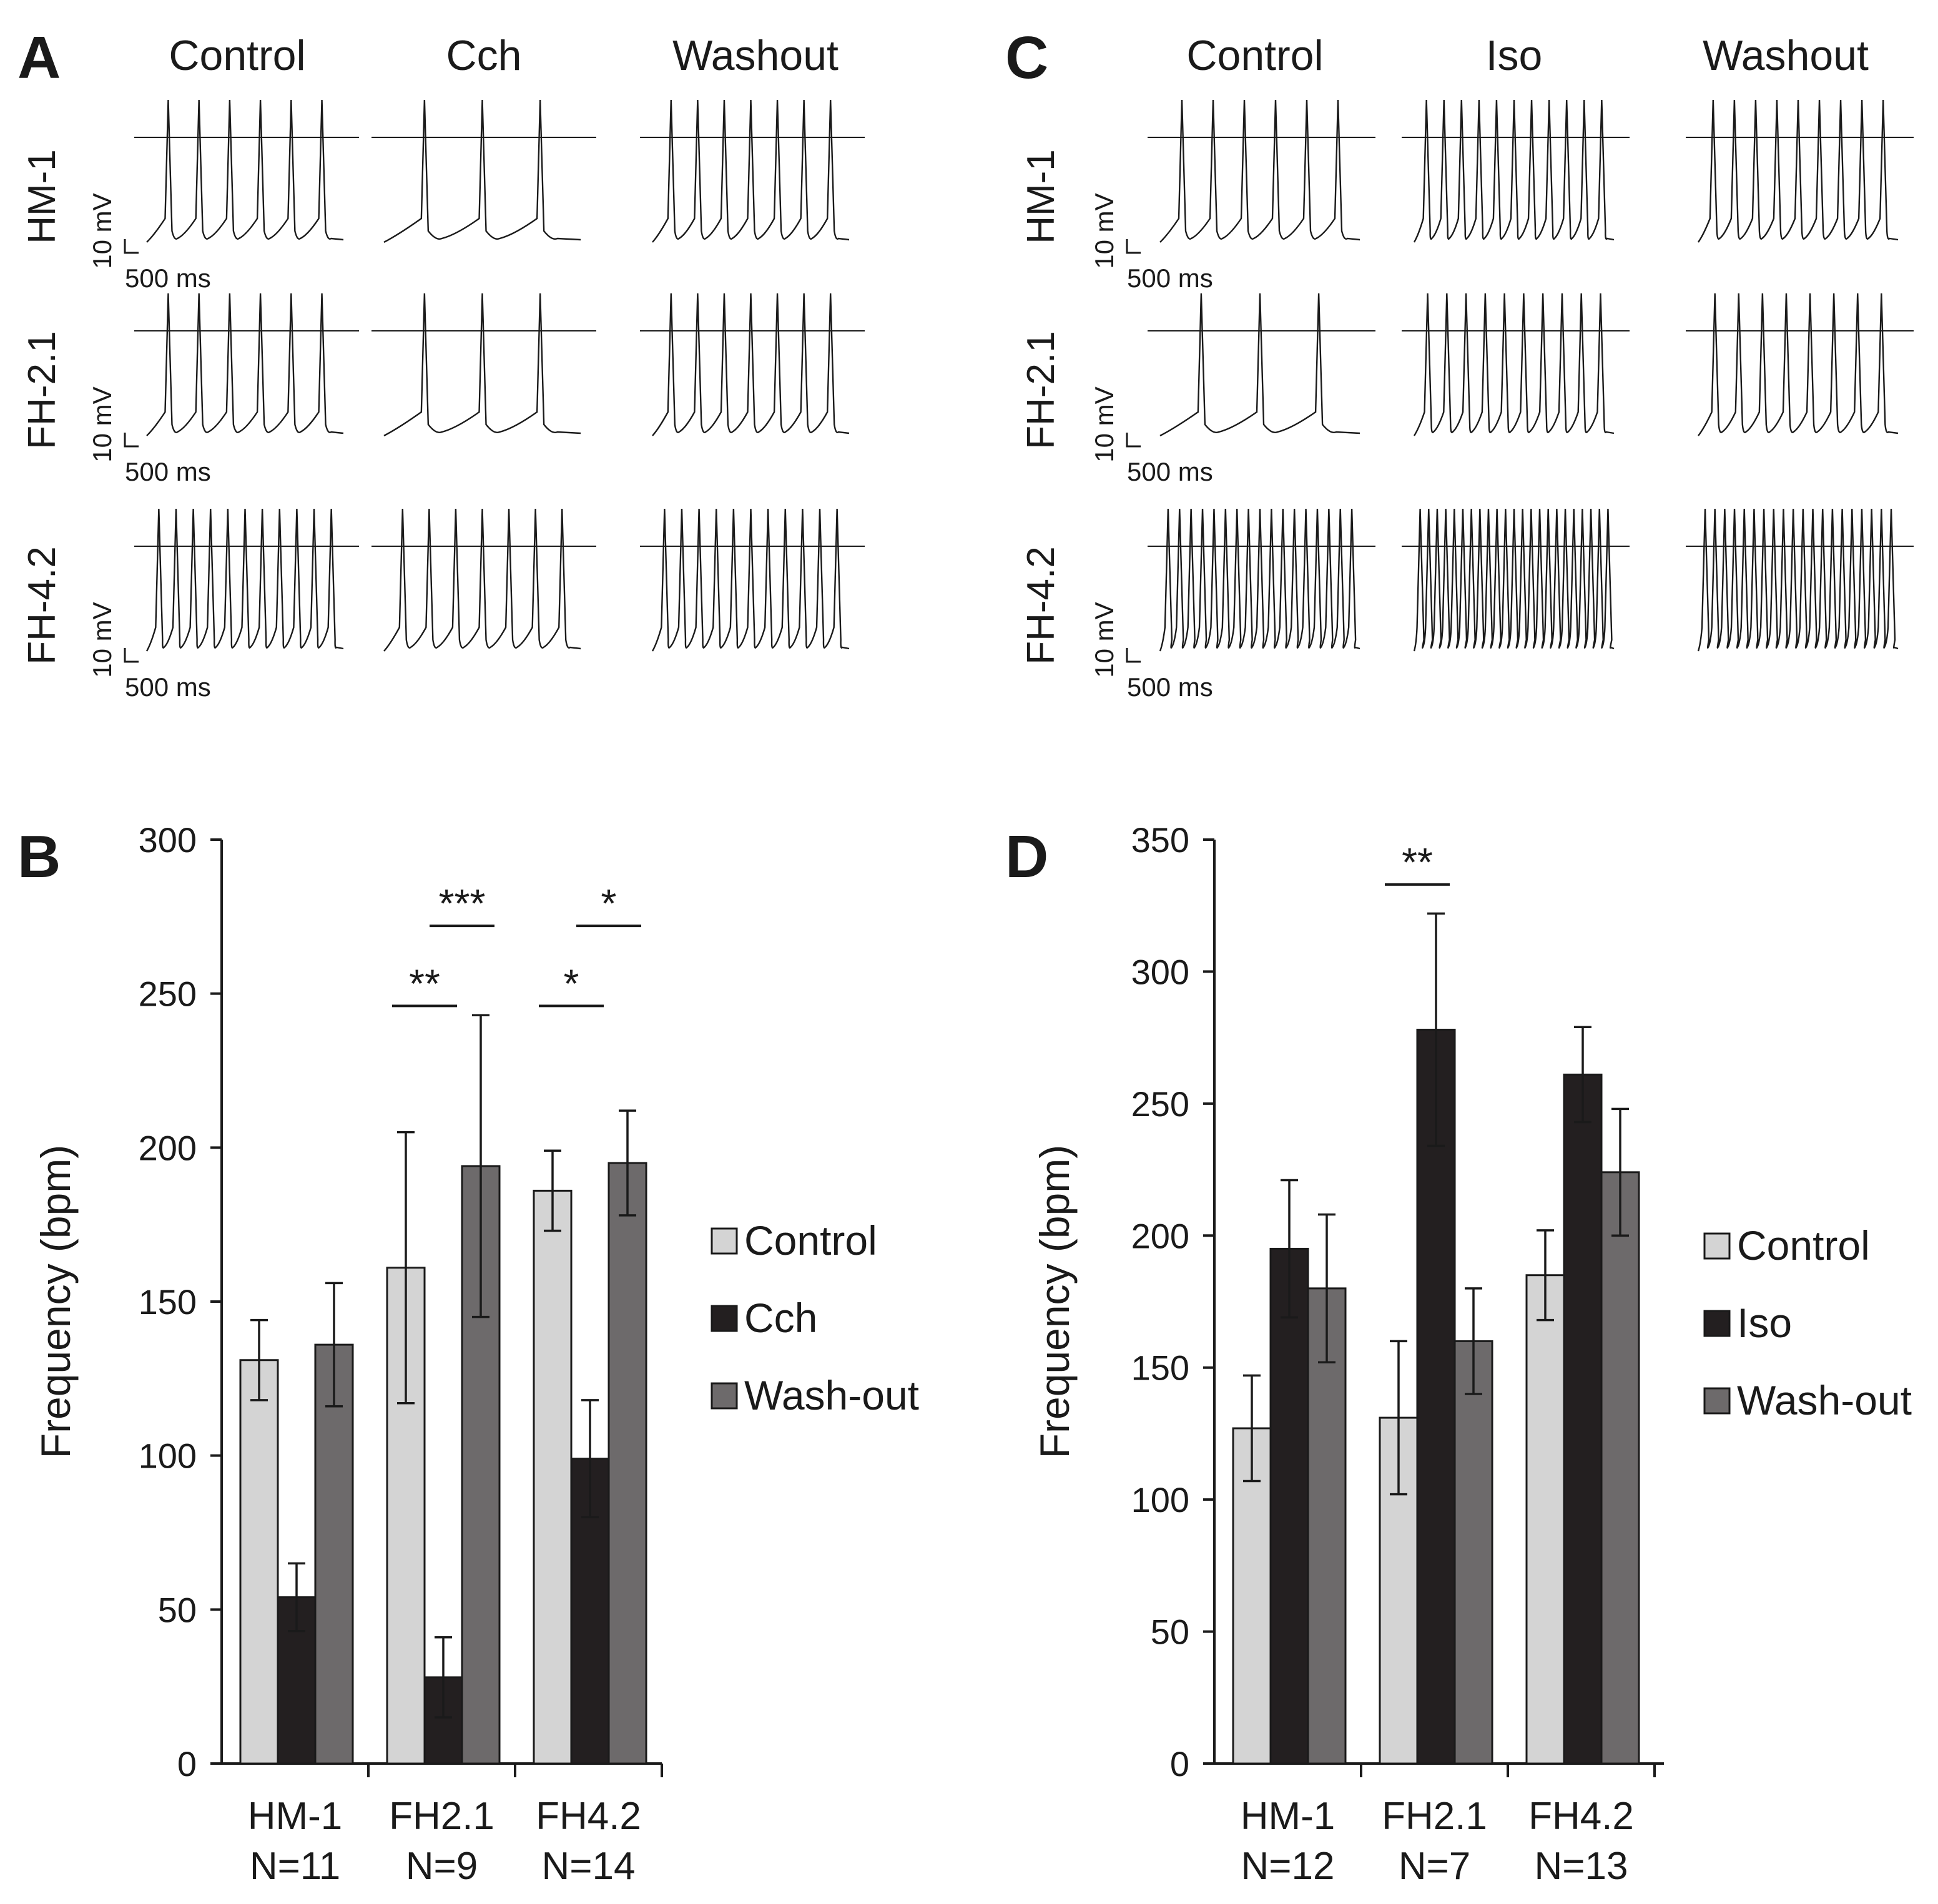 The image size is (1938, 1904). I want to click on panel-letter-c: C, so click(1026, 57).